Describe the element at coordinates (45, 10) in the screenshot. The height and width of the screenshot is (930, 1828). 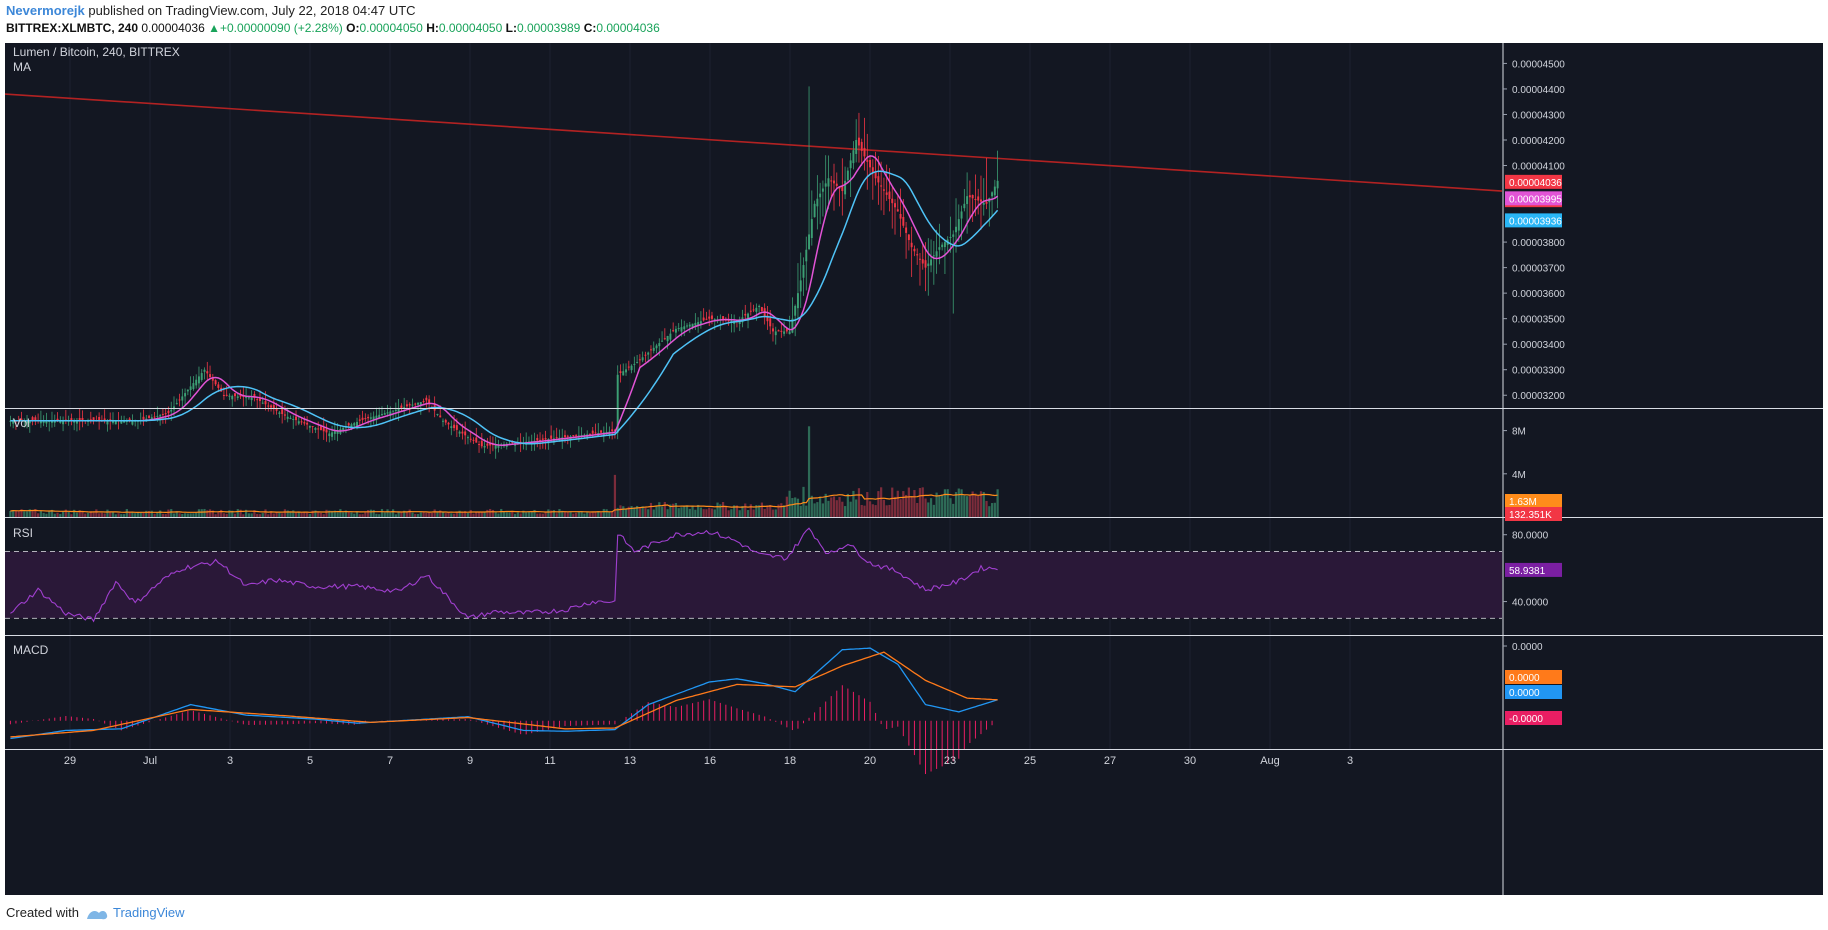
I see `author-link: Nevermorejk` at that location.